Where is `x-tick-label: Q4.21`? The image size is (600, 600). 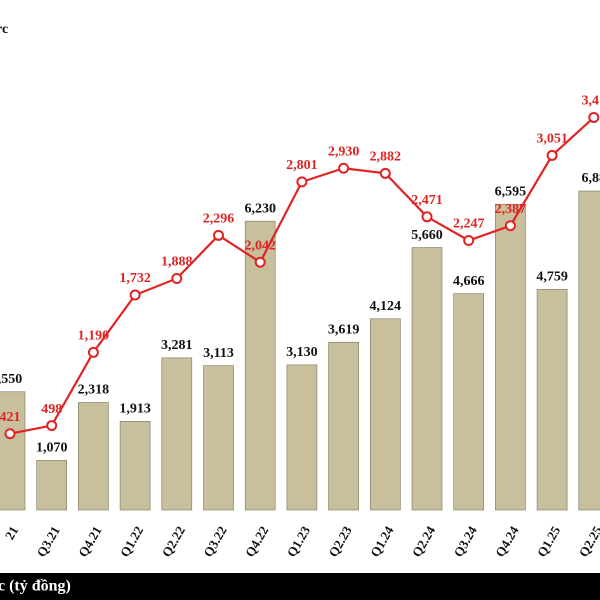 x-tick-label: Q4.21 is located at coordinates (89, 541).